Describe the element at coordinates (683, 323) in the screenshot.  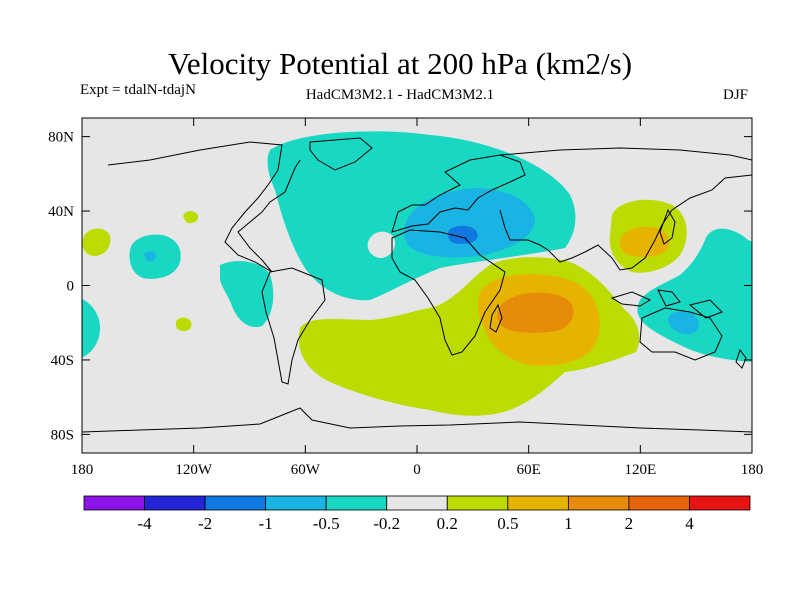
I see `contour-neg-0.5-maritime` at that location.